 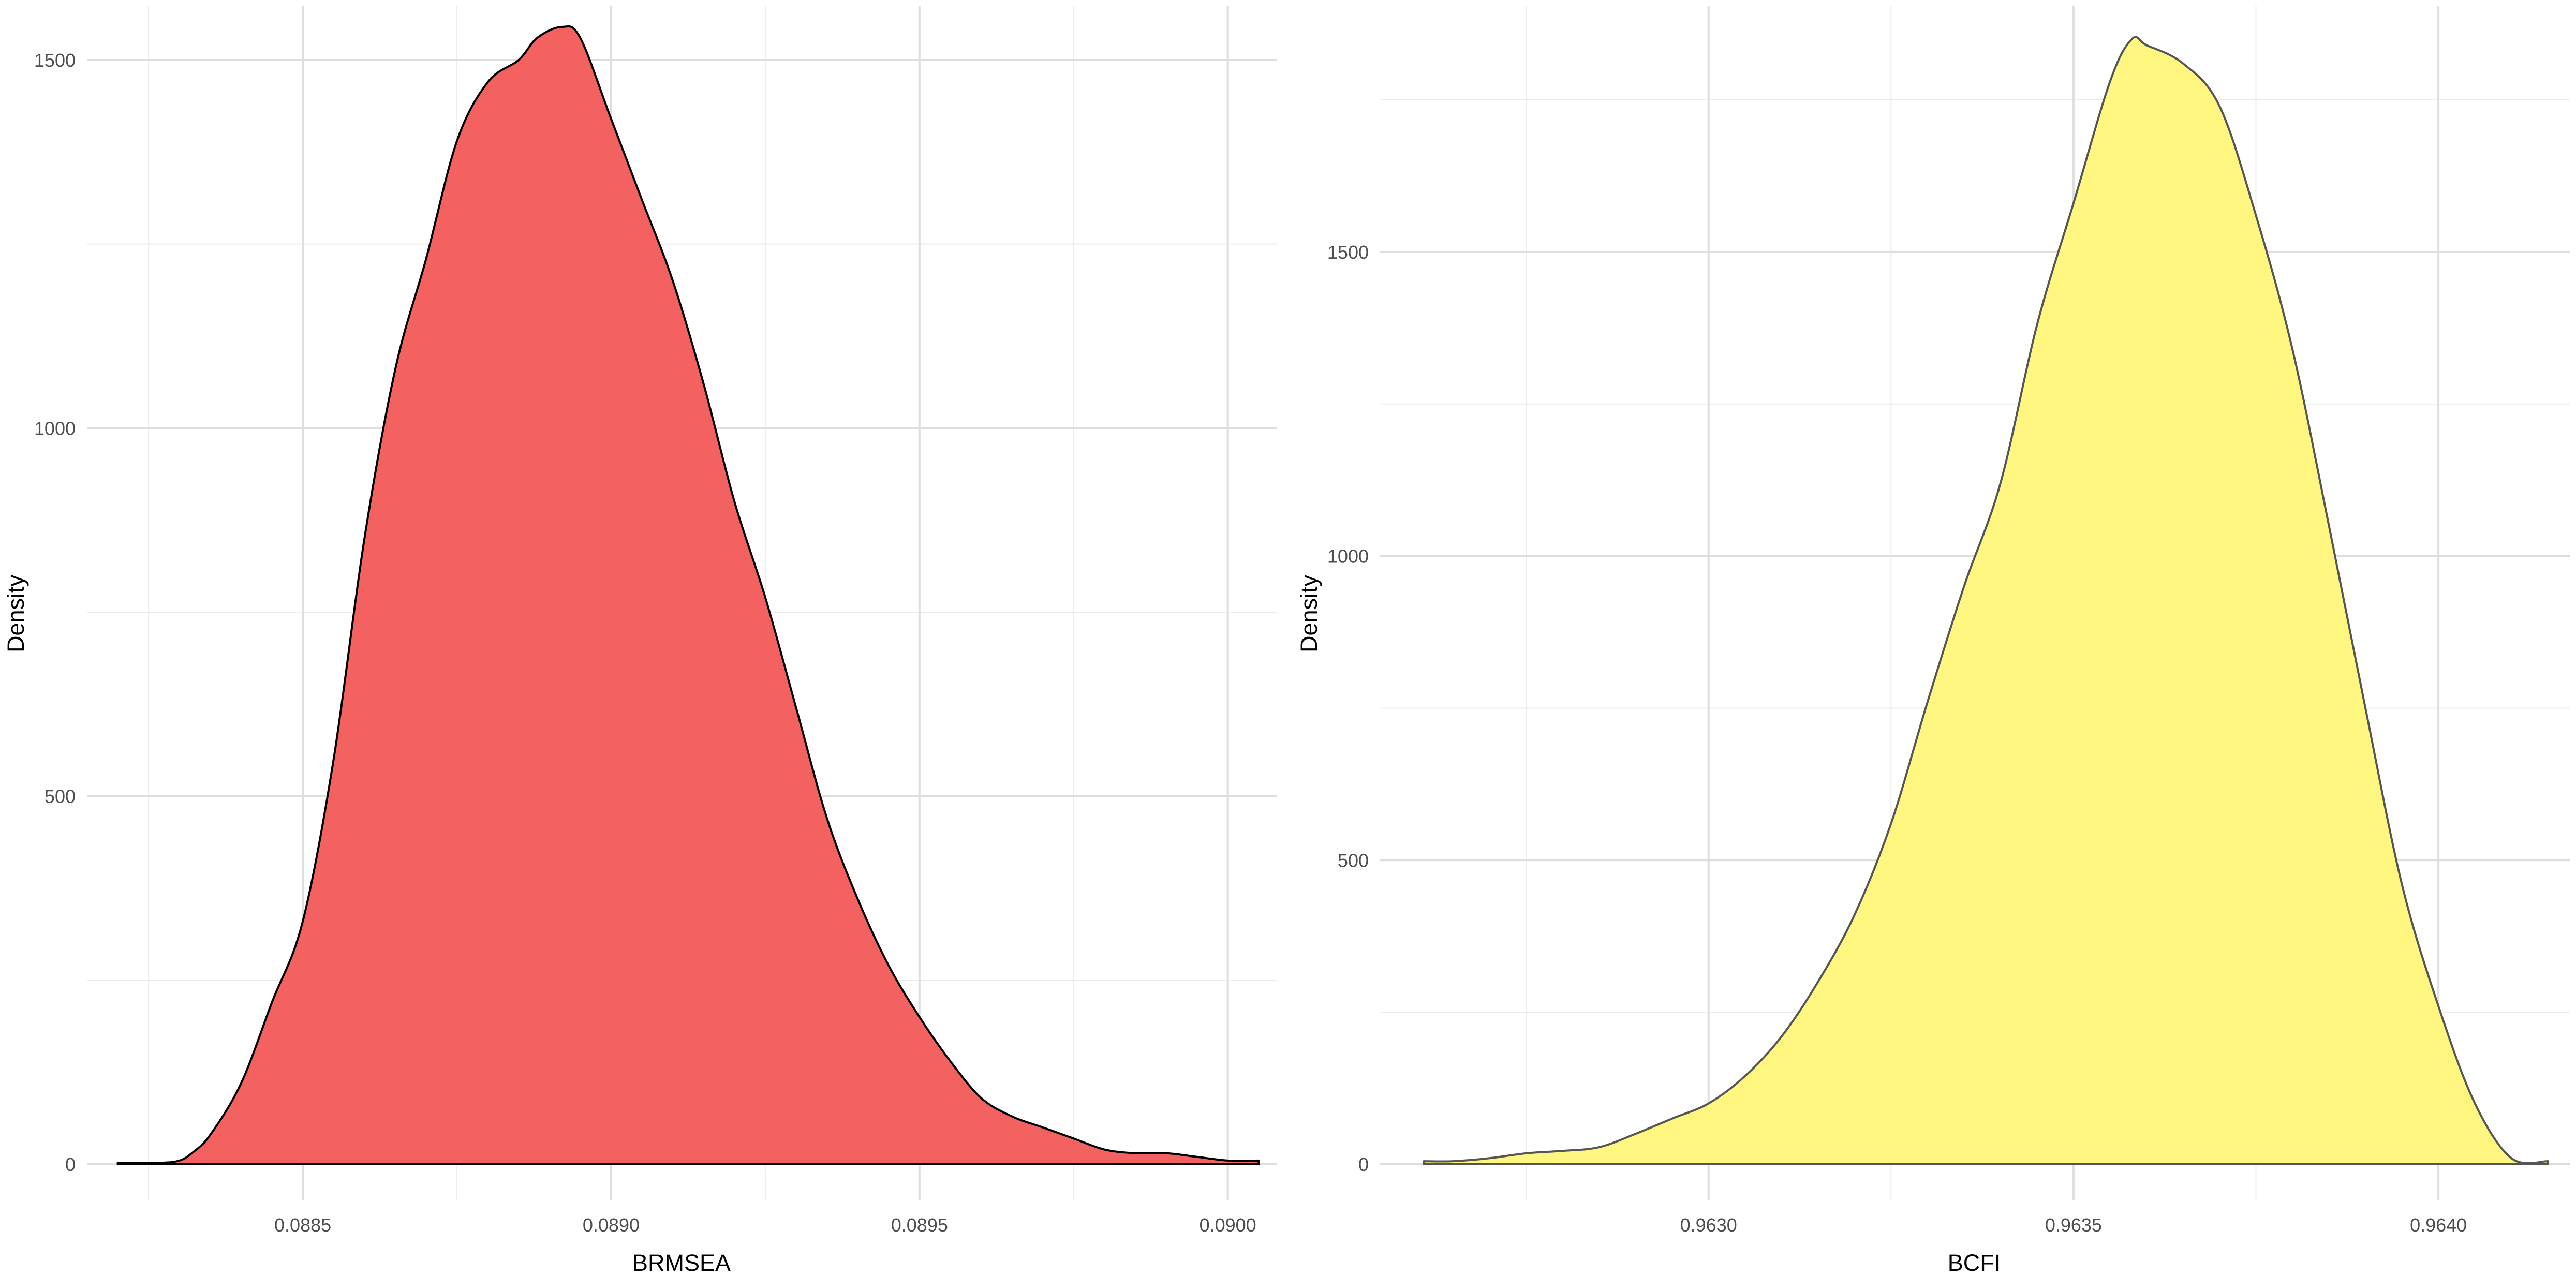 I want to click on x-tick-label: 0.0890, so click(x=611, y=1225).